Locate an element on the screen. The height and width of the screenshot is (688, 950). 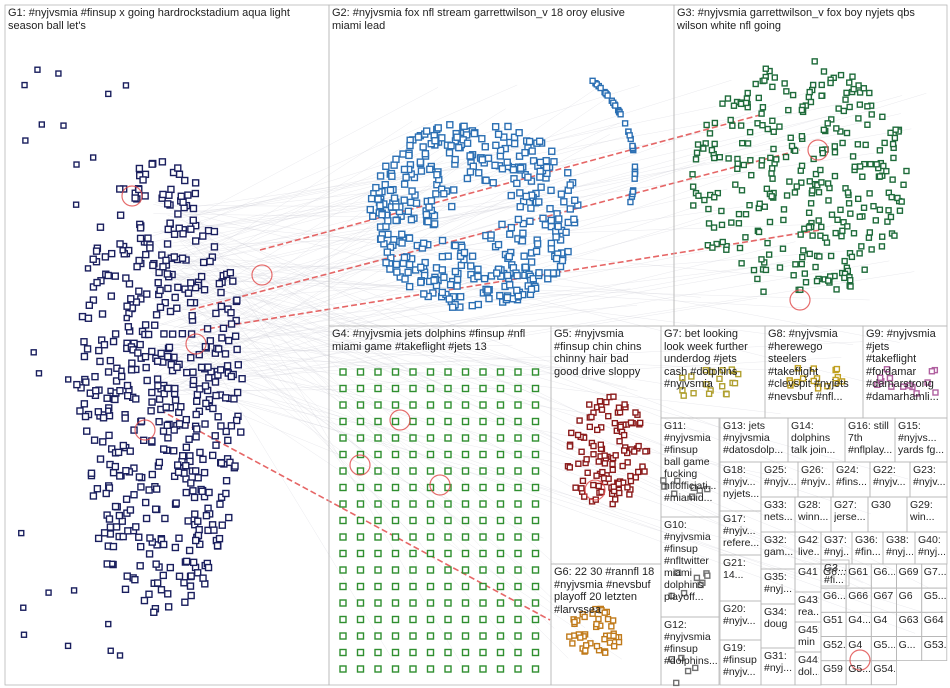
highlight-ring is located at coordinates (860, 660).